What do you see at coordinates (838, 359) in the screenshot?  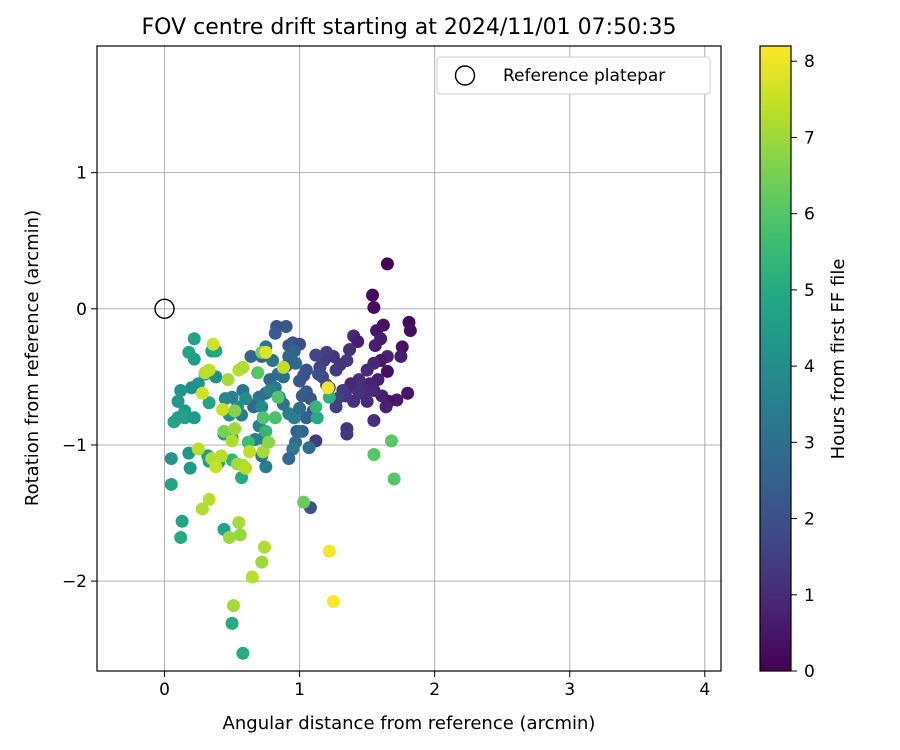 I see `colorbar-label: Hours from first FF file` at bounding box center [838, 359].